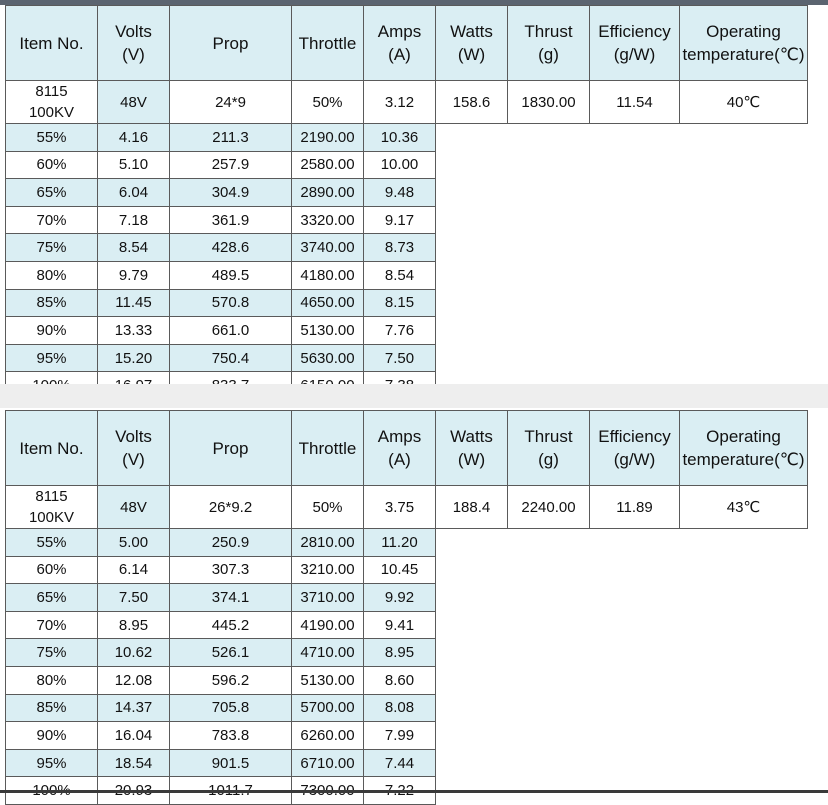  Describe the element at coordinates (327, 507) in the screenshot. I see `throttle-cell: 50%` at that location.